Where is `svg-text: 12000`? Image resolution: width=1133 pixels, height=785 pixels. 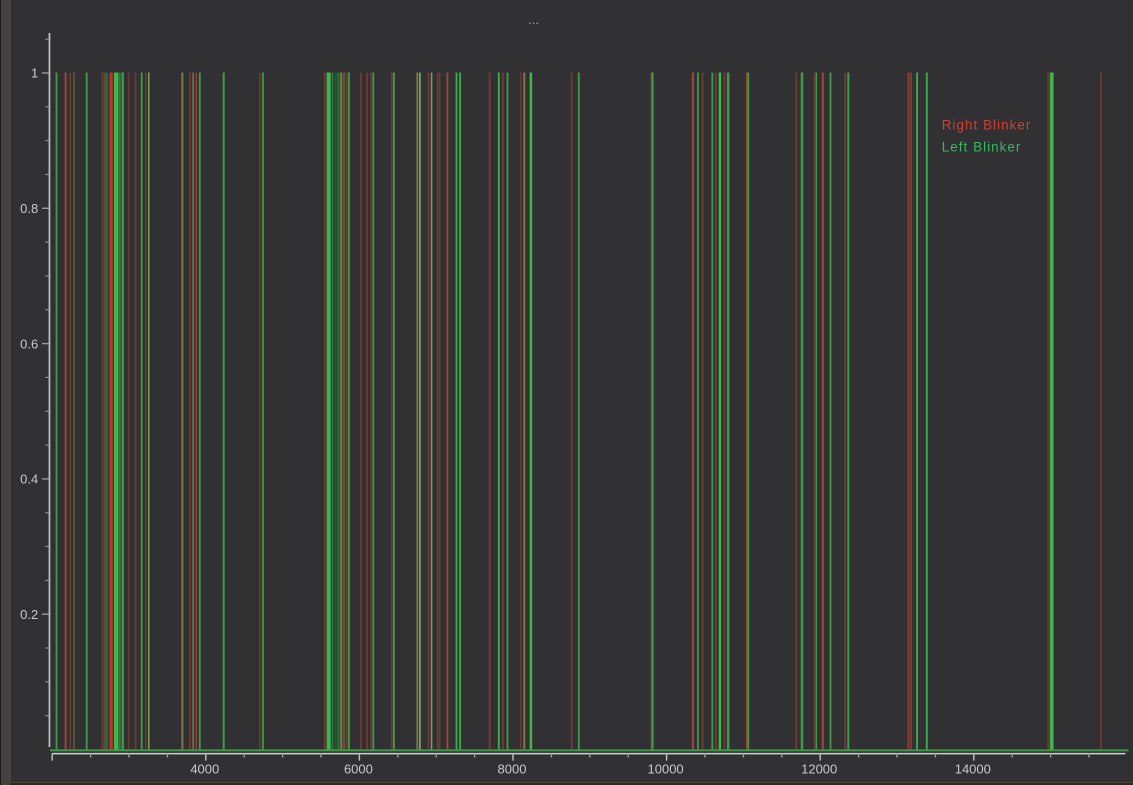 svg-text: 12000 is located at coordinates (819, 768).